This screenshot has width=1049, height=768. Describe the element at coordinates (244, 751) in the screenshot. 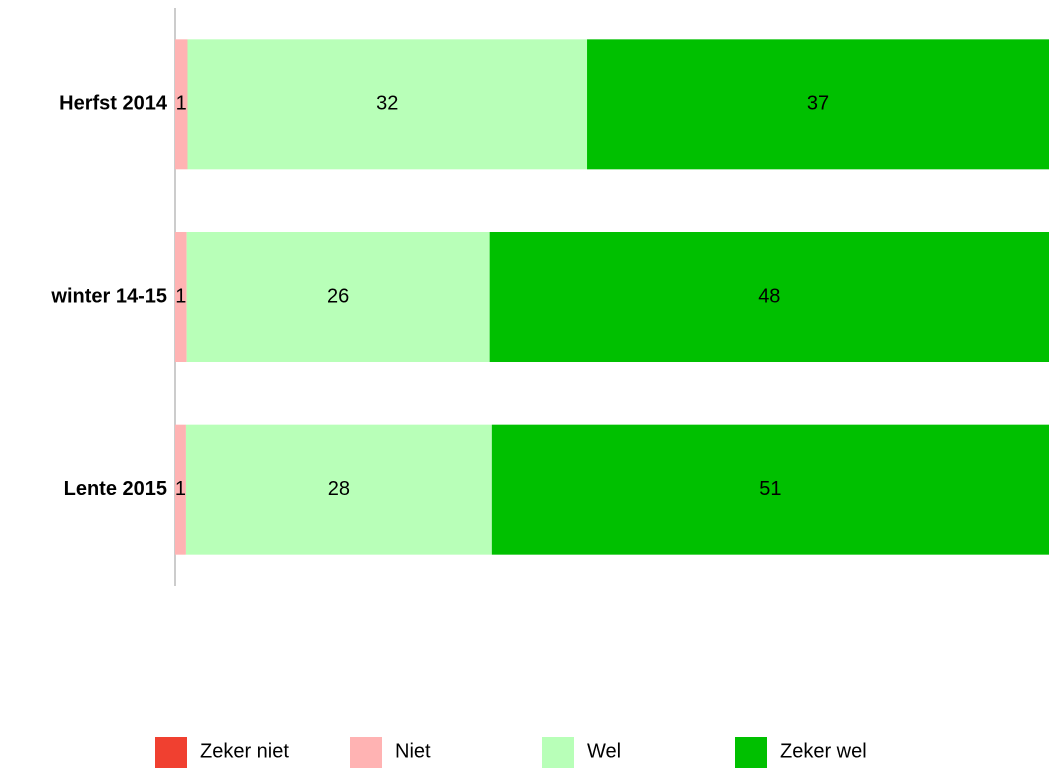

I see `legend-label: Zeker niet` at that location.